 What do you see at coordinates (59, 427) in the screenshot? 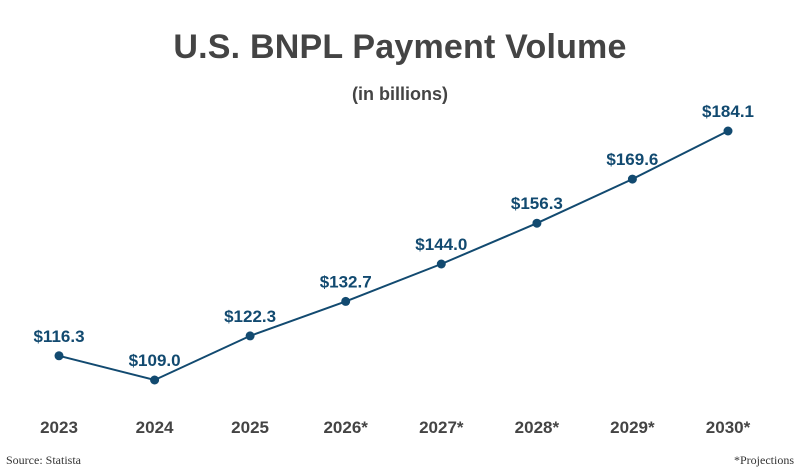
I see `x-tick-label: 2023` at bounding box center [59, 427].